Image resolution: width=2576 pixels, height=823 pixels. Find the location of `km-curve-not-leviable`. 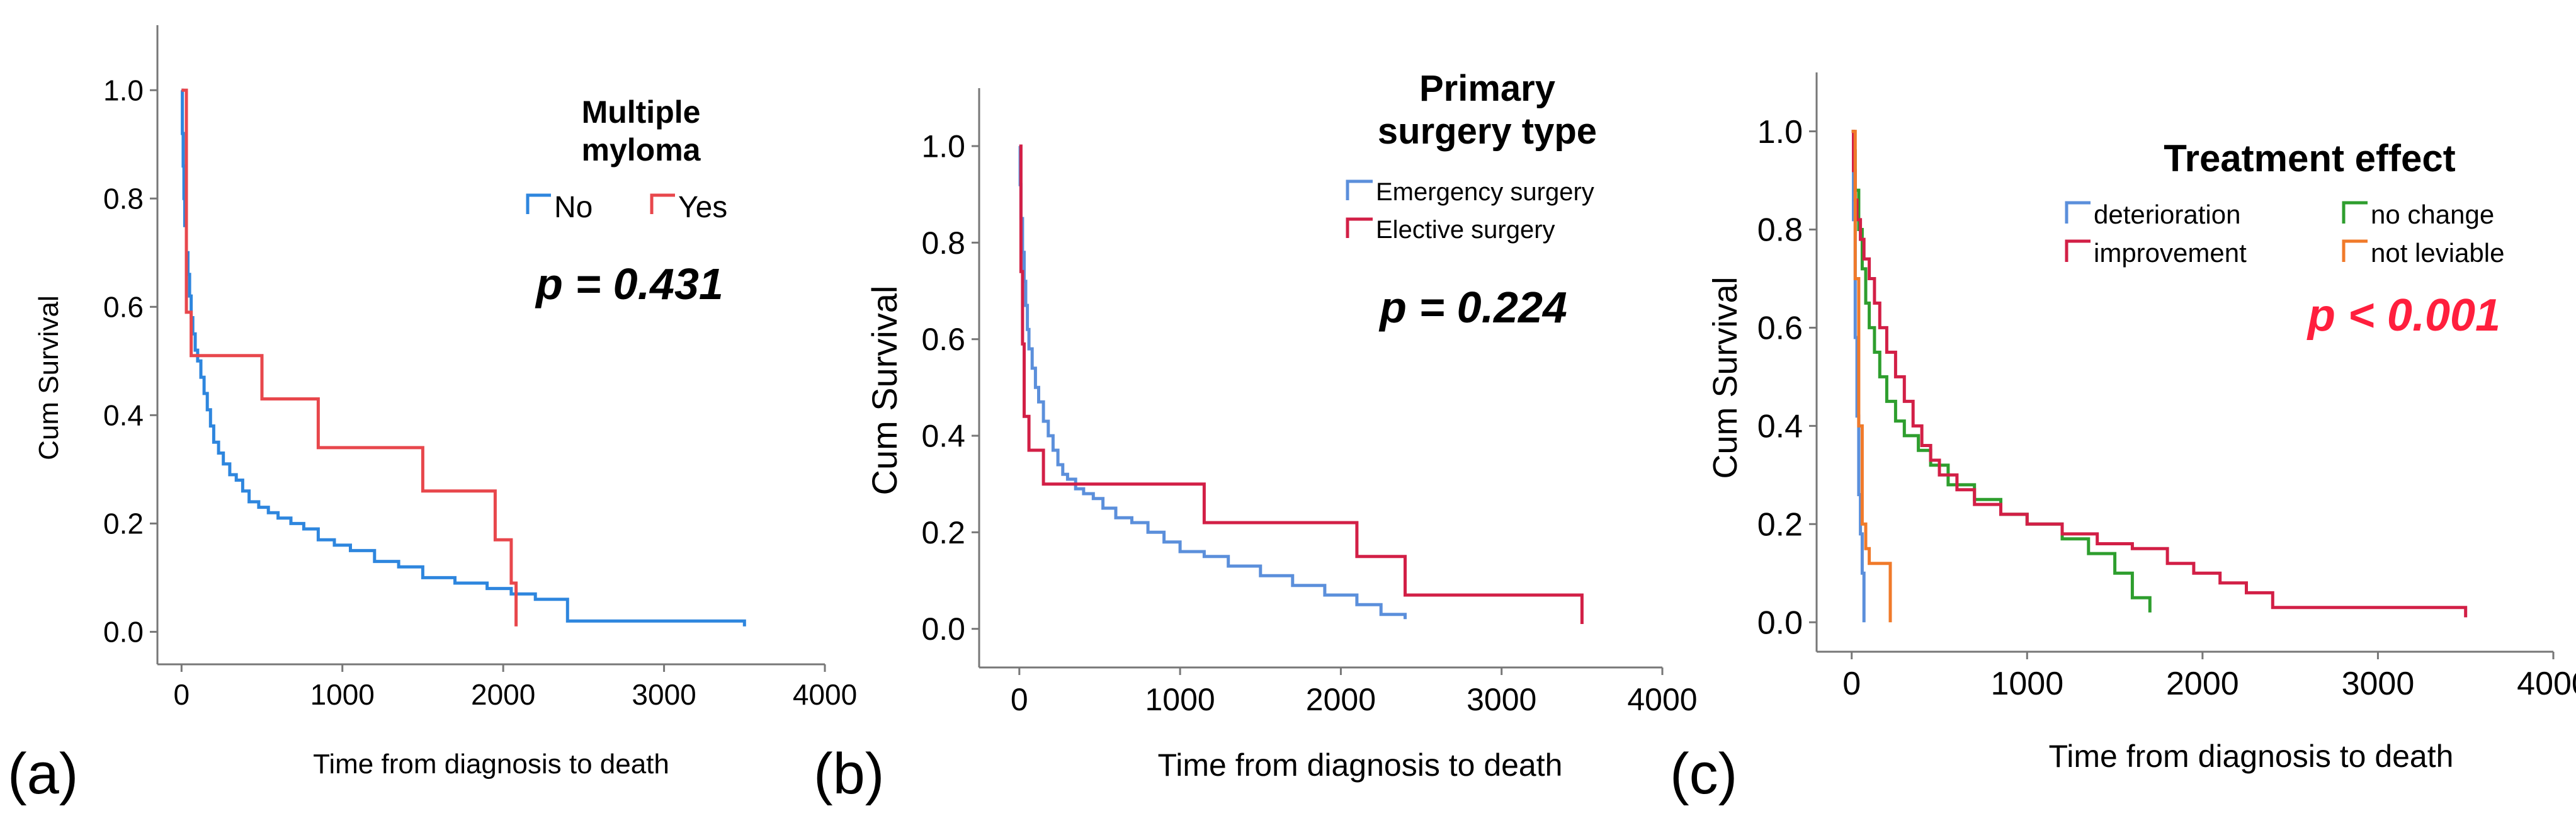

km-curve-not-leviable is located at coordinates (1871, 376).